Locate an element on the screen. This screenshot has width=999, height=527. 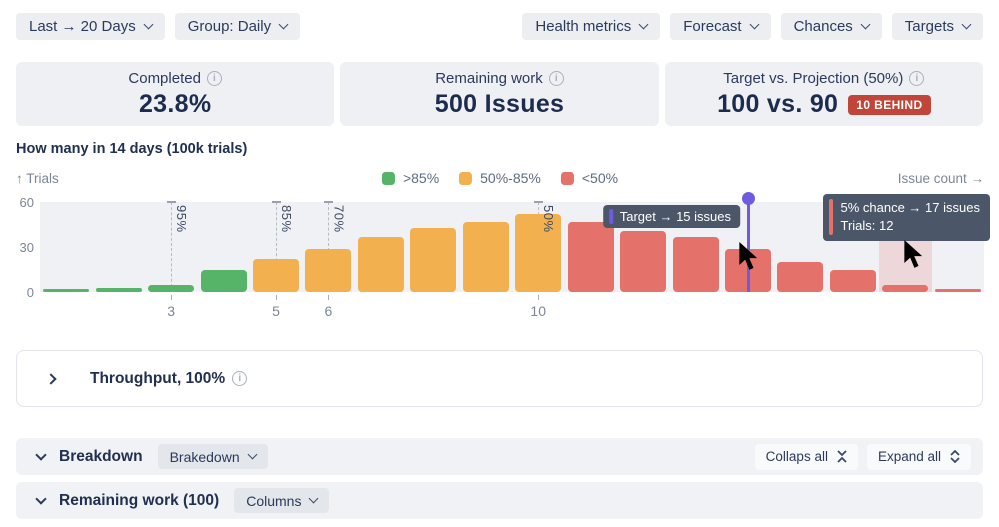
group-dropdown-label: Group: Daily is located at coordinates (229, 26).